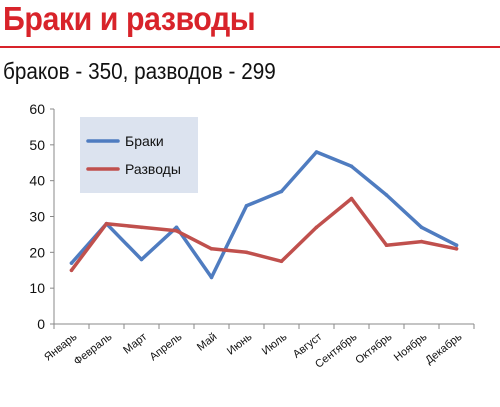  What do you see at coordinates (373, 349) in the screenshot?
I see `x-tick-label: Октябрь` at bounding box center [373, 349].